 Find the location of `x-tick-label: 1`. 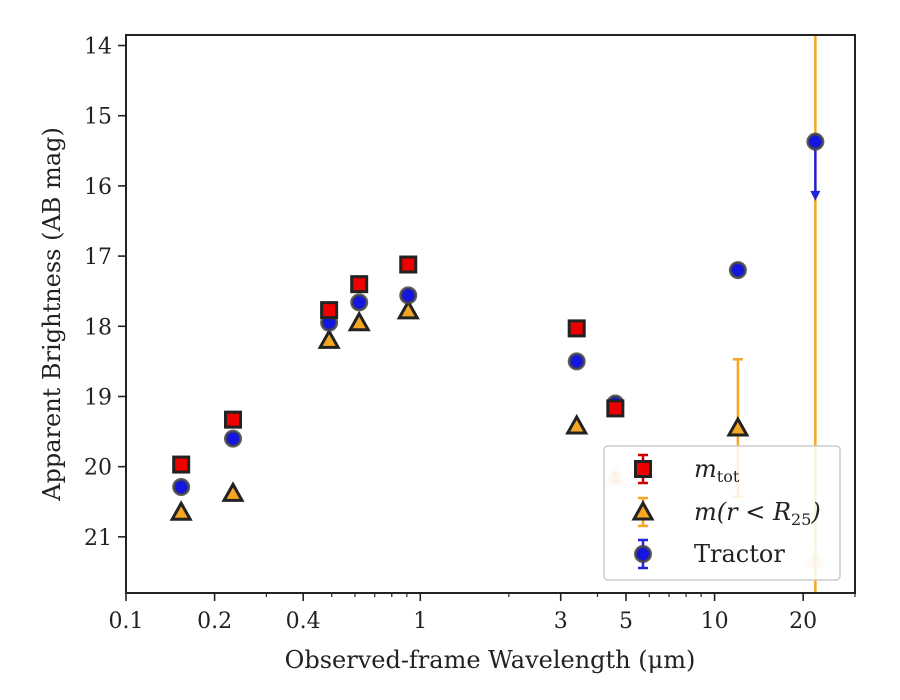

x-tick-label: 1 is located at coordinates (420, 621).